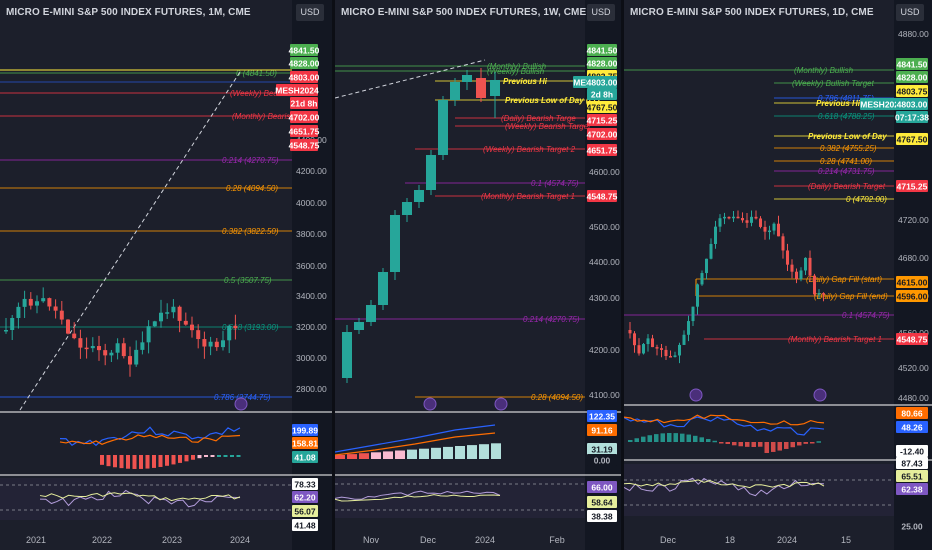 This screenshot has width=932, height=550. Describe the element at coordinates (311, 296) in the screenshot. I see `price-tick-label: 3400.00` at that location.